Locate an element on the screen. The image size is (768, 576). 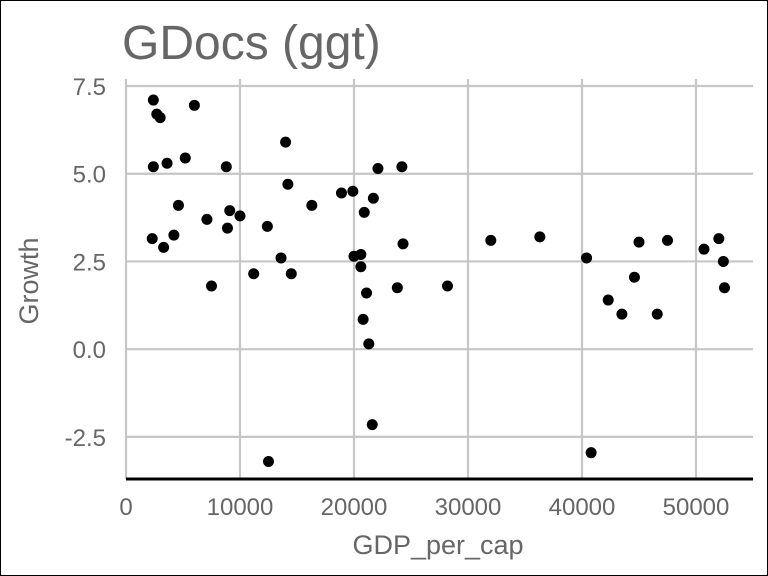
x-tick-label: 20000 is located at coordinates (354, 507).